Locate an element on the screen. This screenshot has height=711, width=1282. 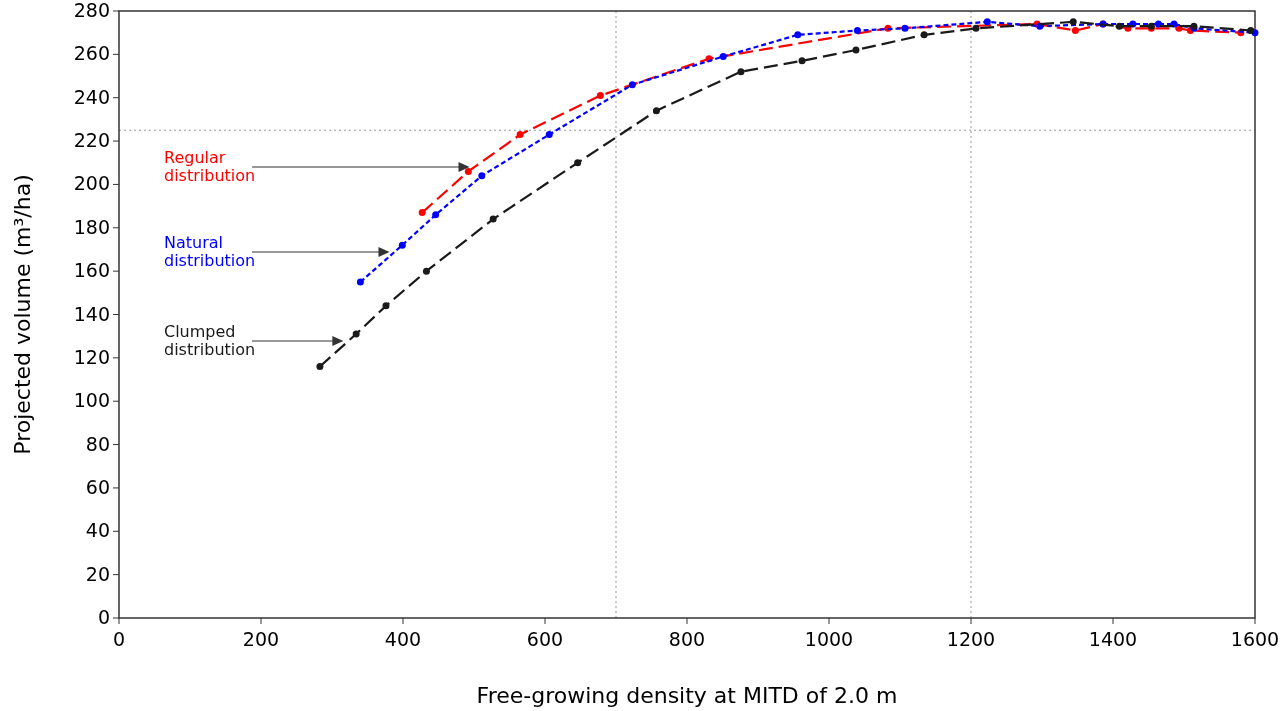
y-tick-label: 60 is located at coordinates (97, 486).